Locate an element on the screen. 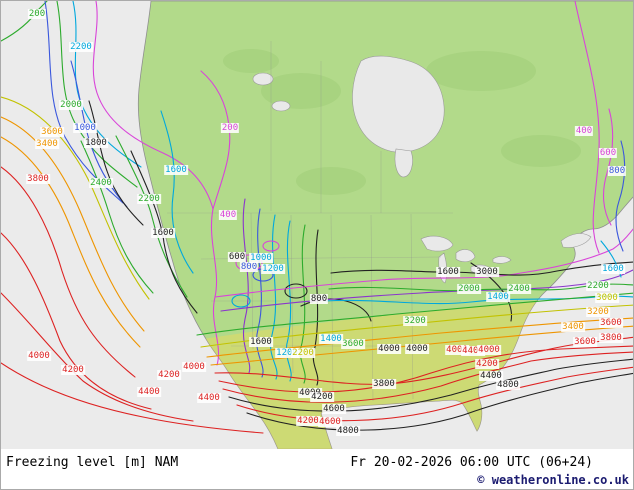  hudson-bay is located at coordinates (398, 104).